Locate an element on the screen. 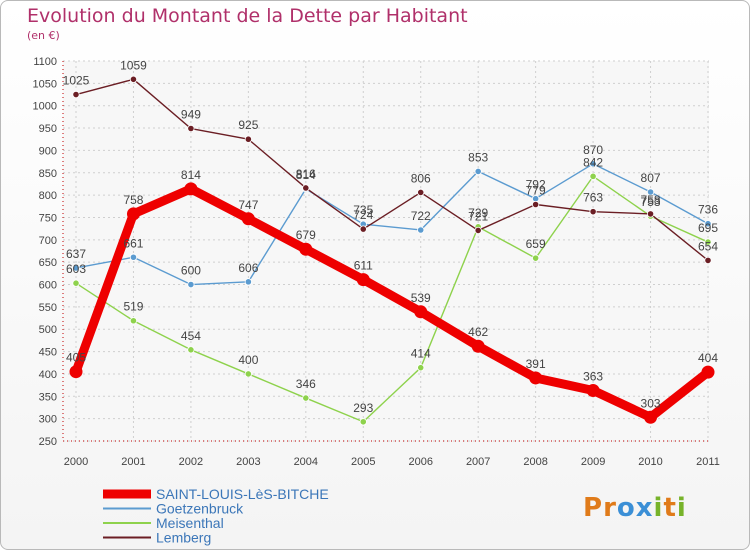 The width and height of the screenshot is (750, 550). data-label: 603 is located at coordinates (76, 269).